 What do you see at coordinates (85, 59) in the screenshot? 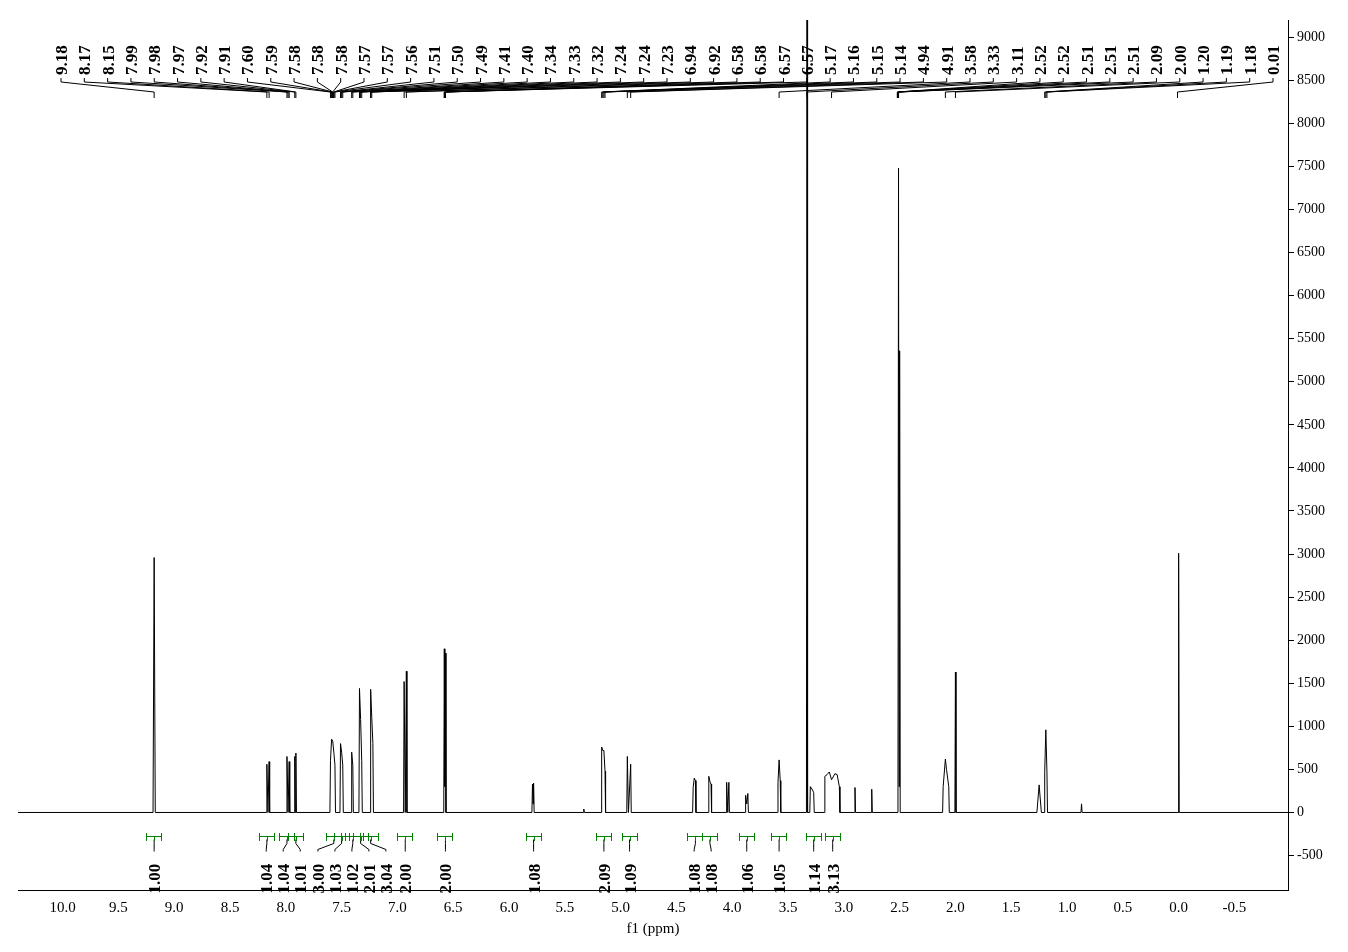
I see `annotation: 8.17` at bounding box center [85, 59].